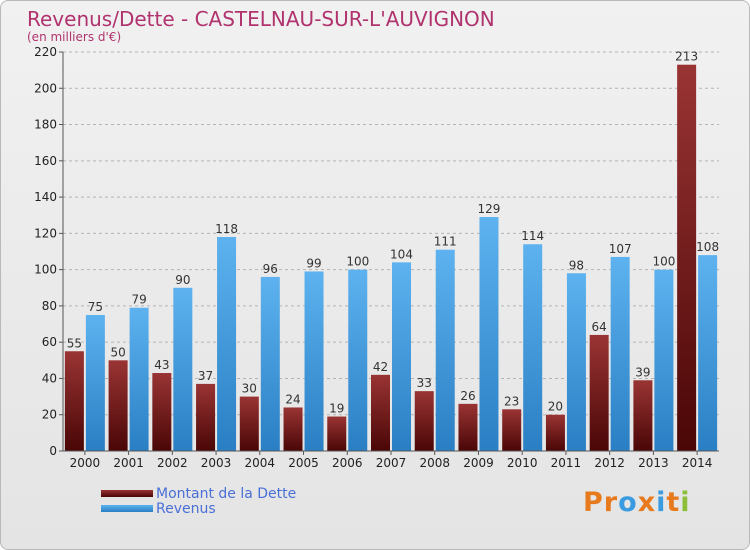 This screenshot has height=550, width=750. I want to click on y-tick-label: 100, so click(45, 270).